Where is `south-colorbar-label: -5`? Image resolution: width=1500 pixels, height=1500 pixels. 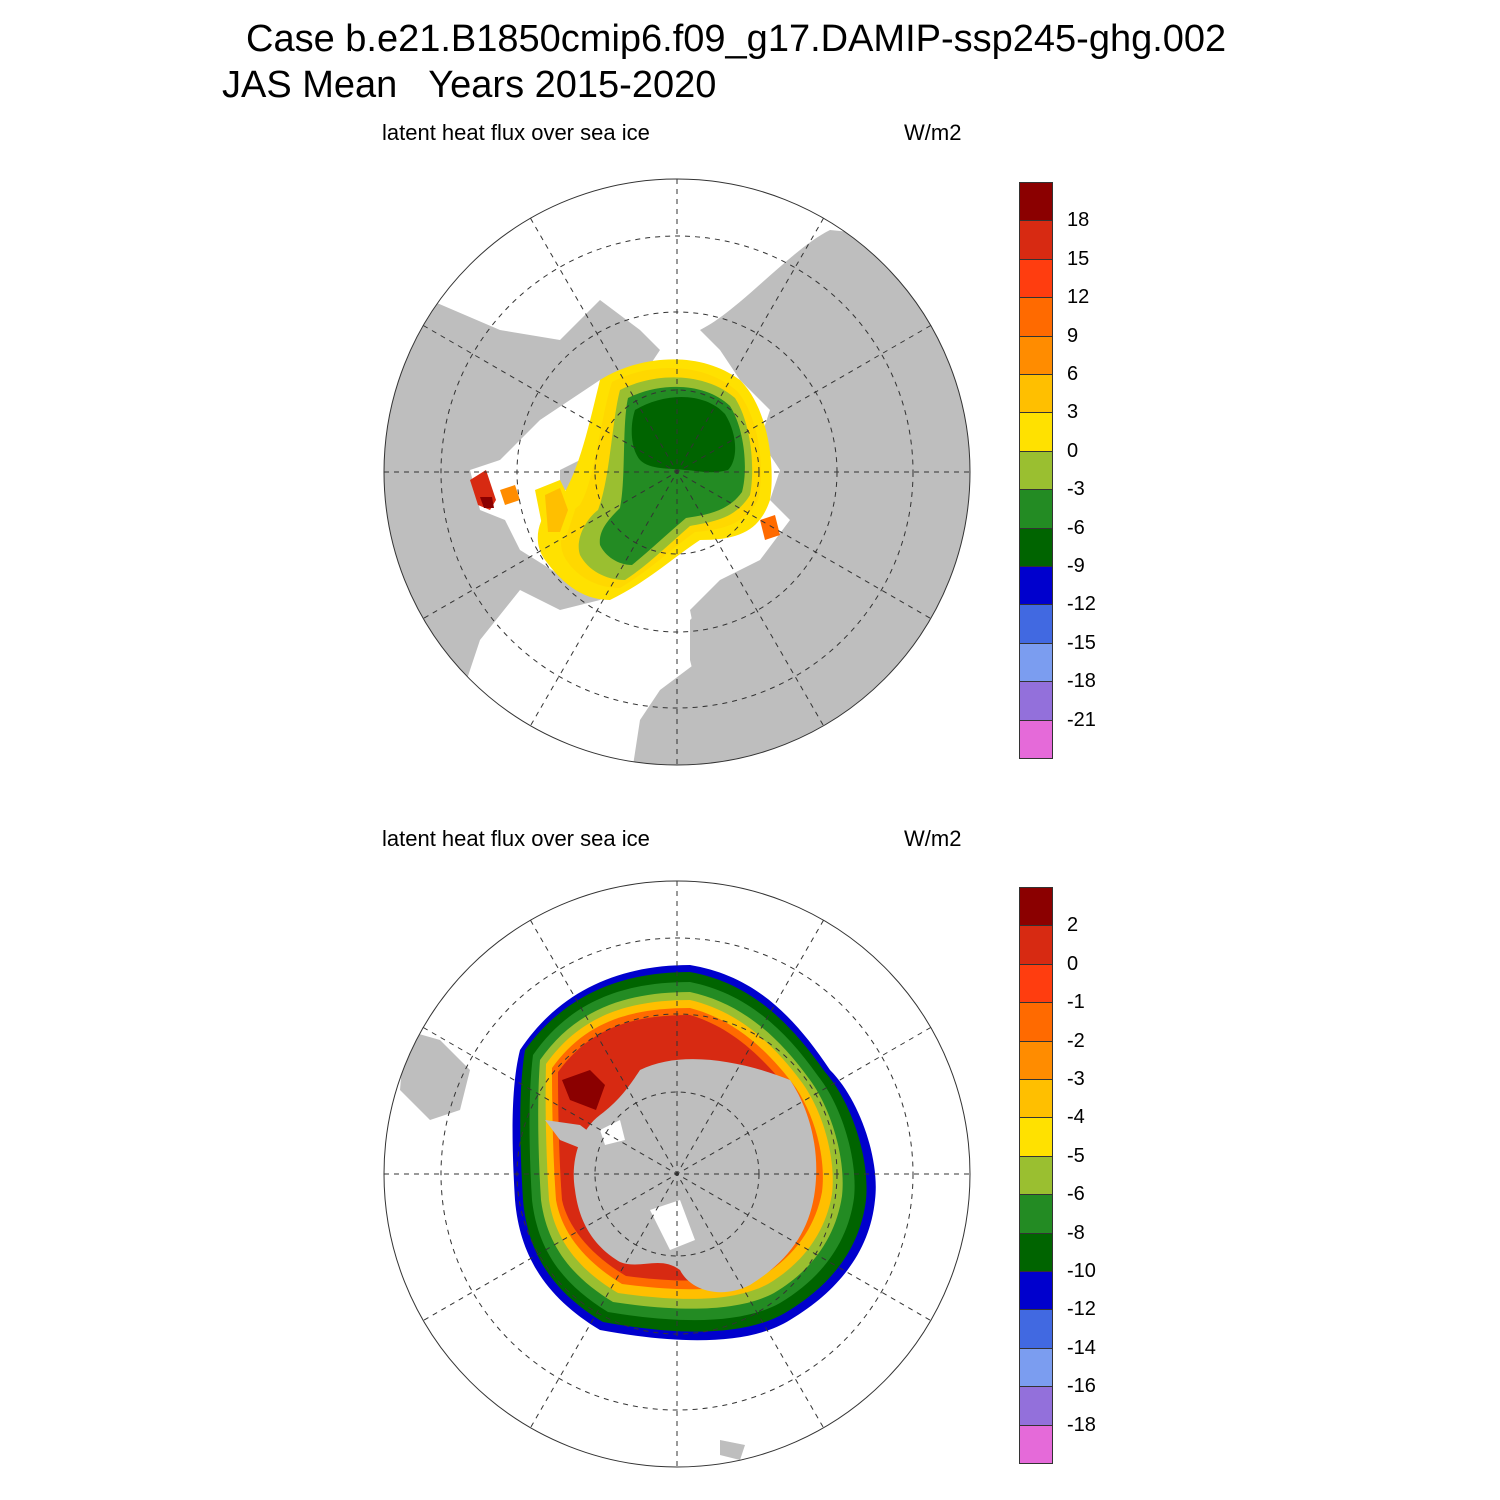 south-colorbar-label: -5 is located at coordinates (1076, 1155).